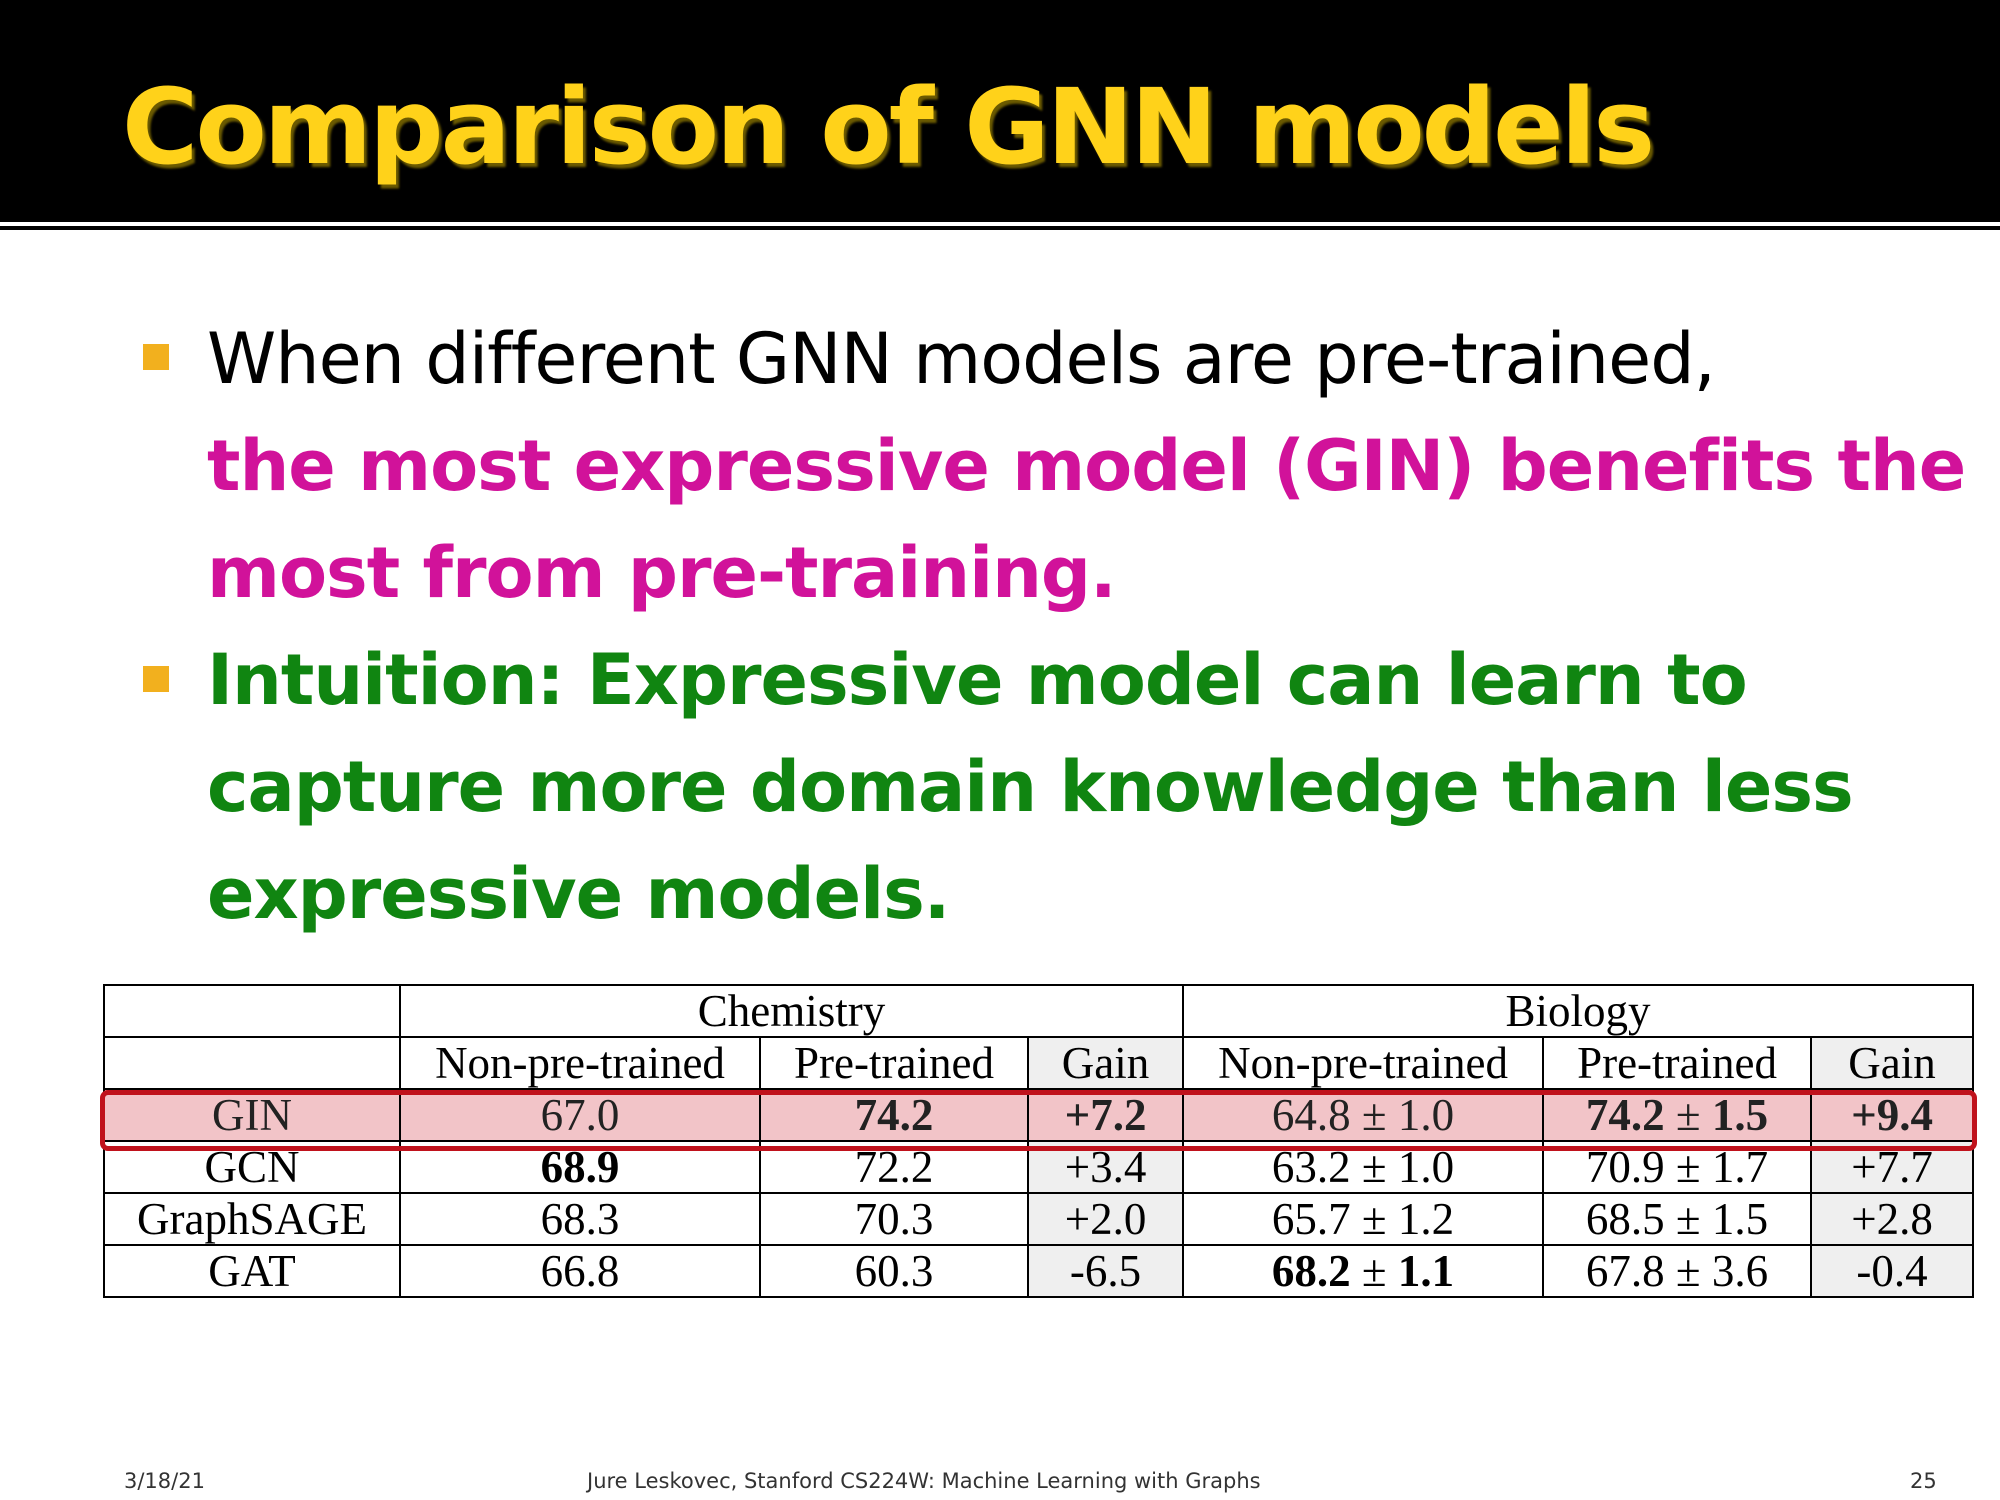 The width and height of the screenshot is (2000, 1500). Describe the element at coordinates (1311, 1167) in the screenshot. I see `mean-value: 63.2` at that location.